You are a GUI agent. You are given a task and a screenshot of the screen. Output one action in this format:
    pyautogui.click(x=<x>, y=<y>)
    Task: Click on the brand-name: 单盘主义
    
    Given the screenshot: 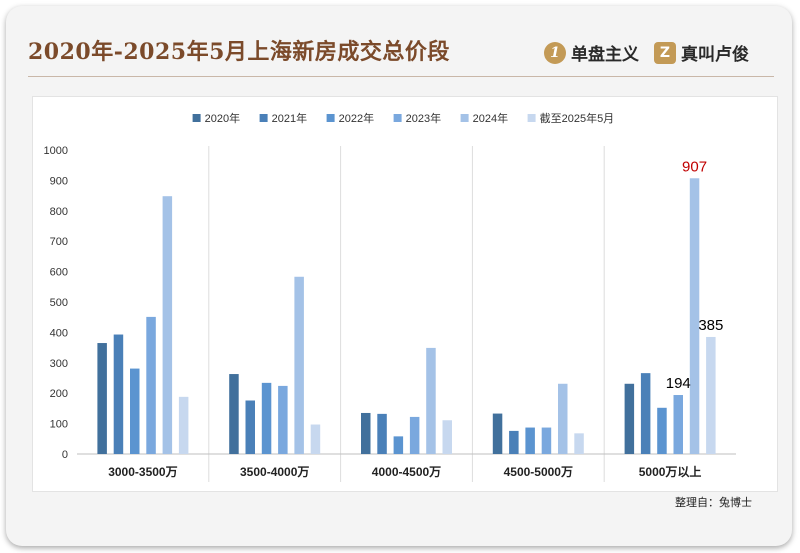 What is the action you would take?
    pyautogui.click(x=605, y=55)
    